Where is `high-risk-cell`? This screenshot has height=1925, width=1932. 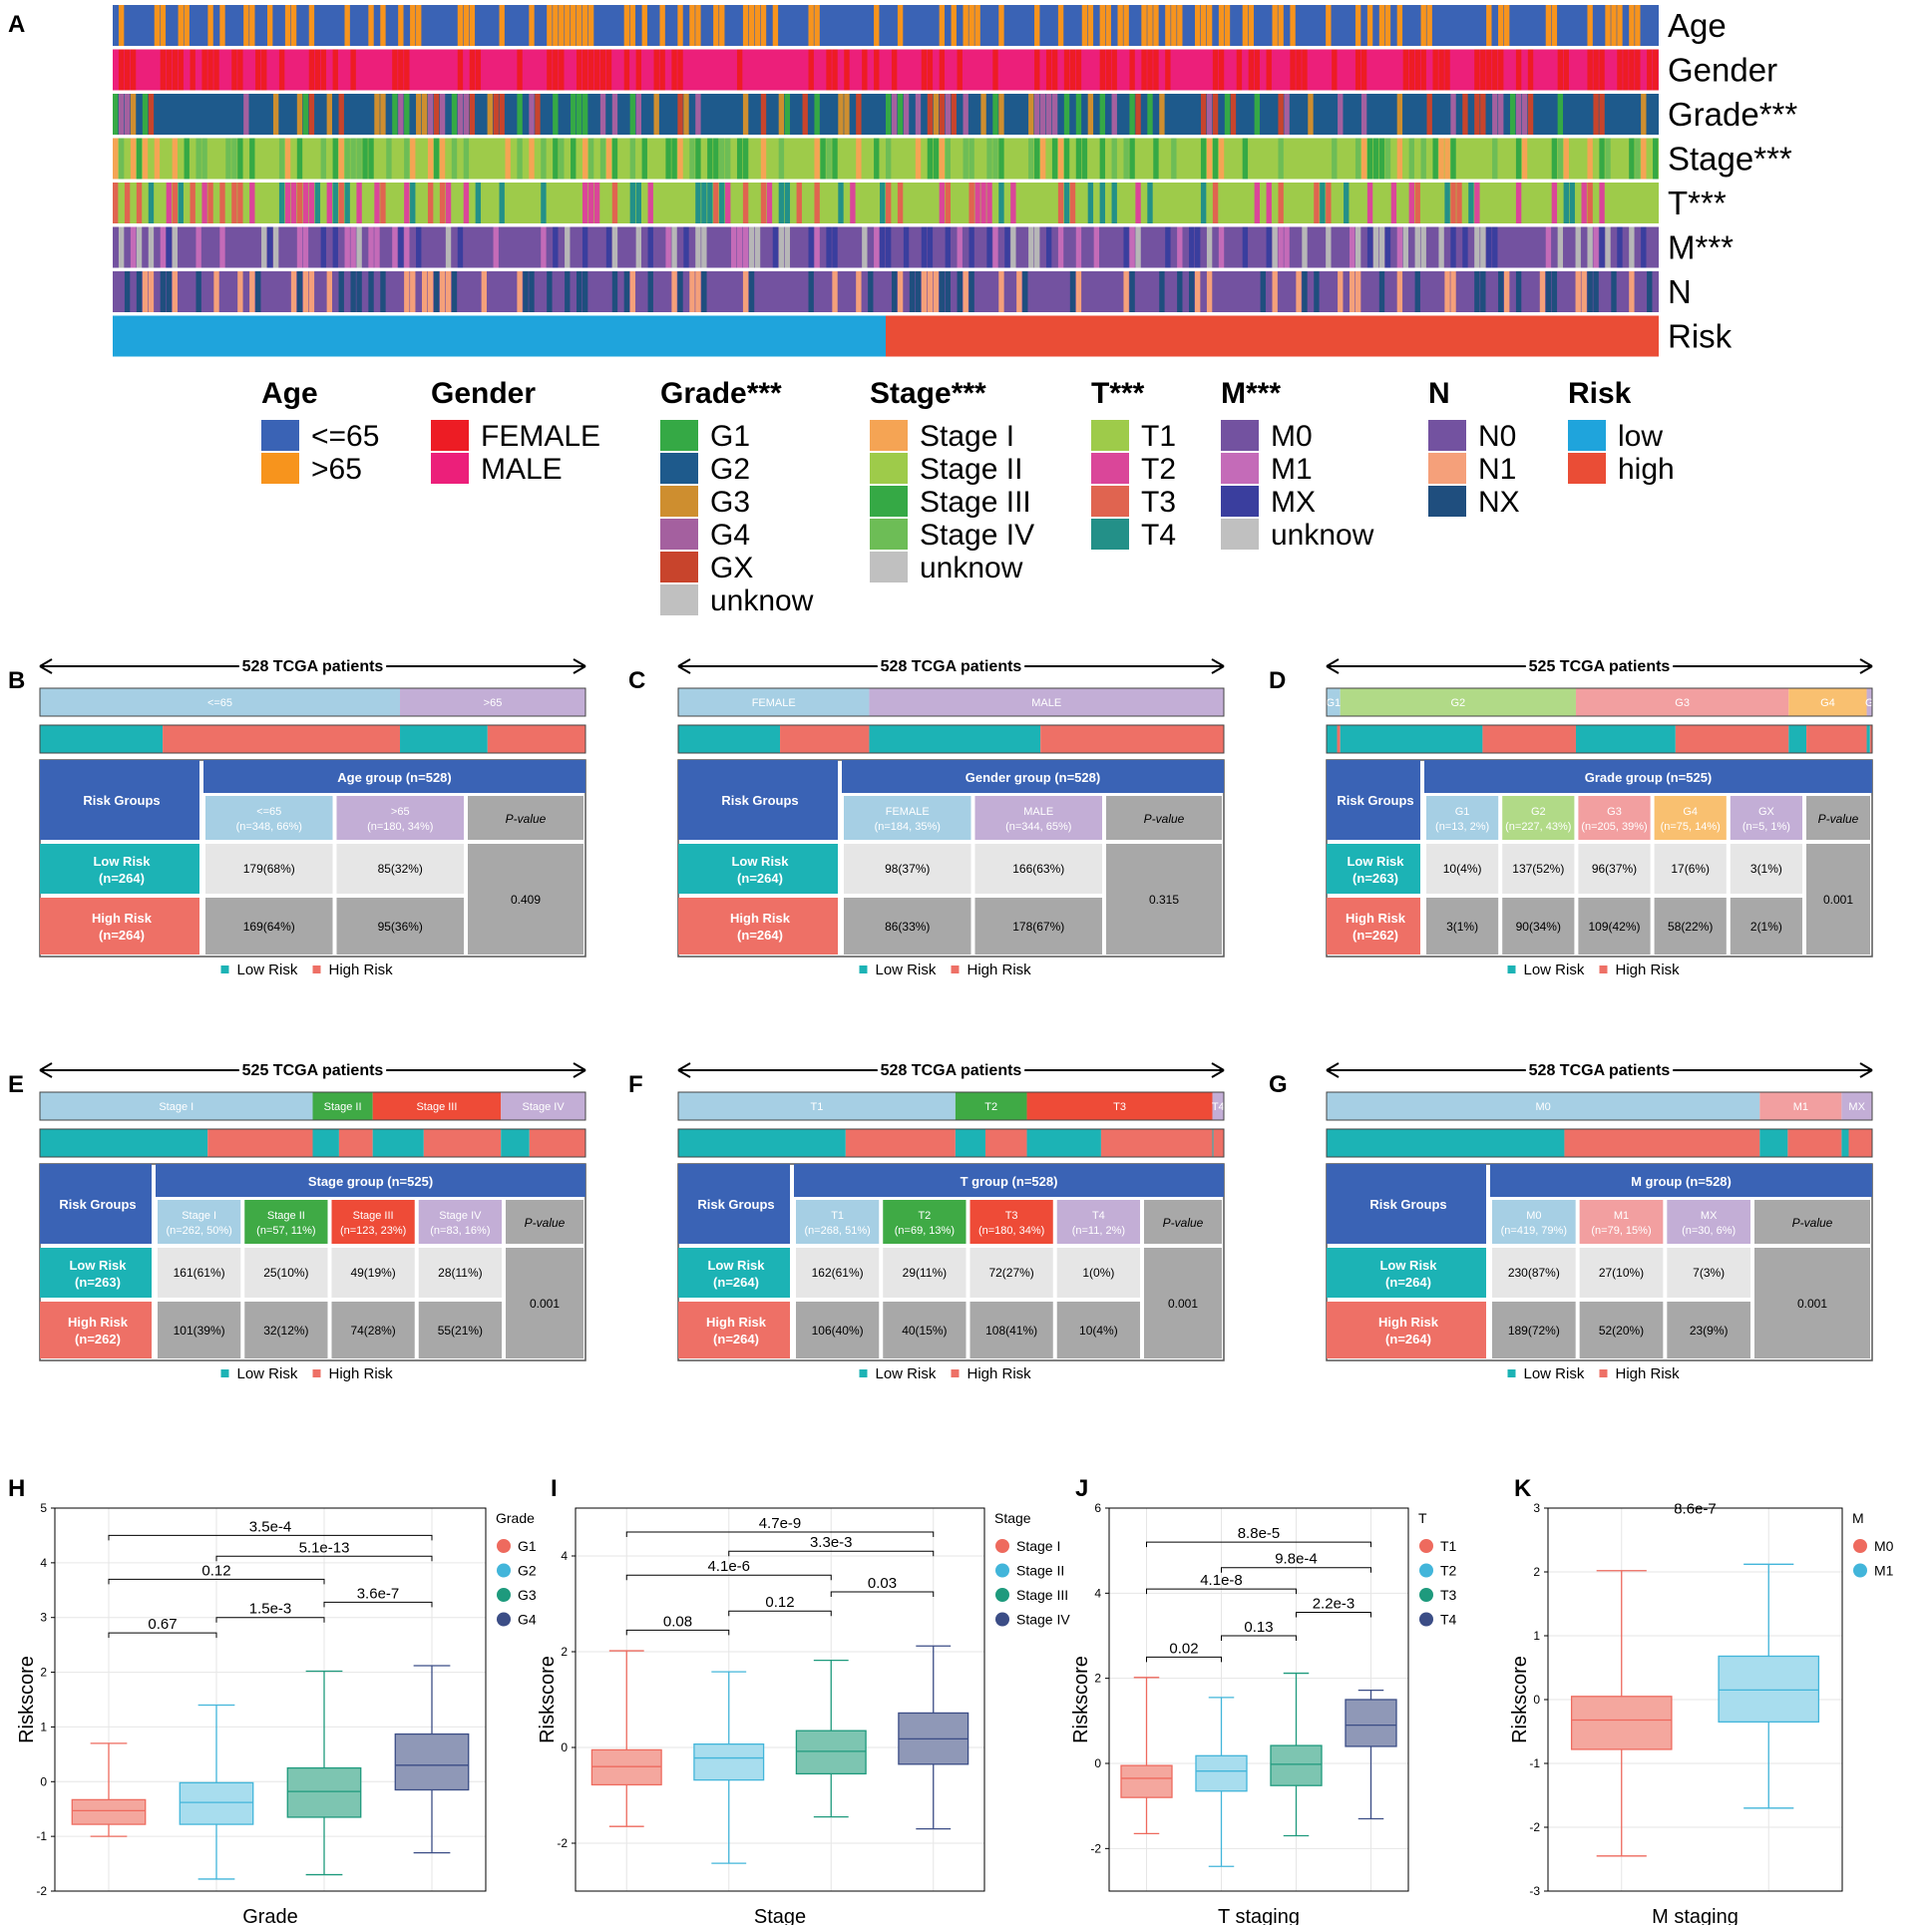
high-risk-cell is located at coordinates (286, 1330).